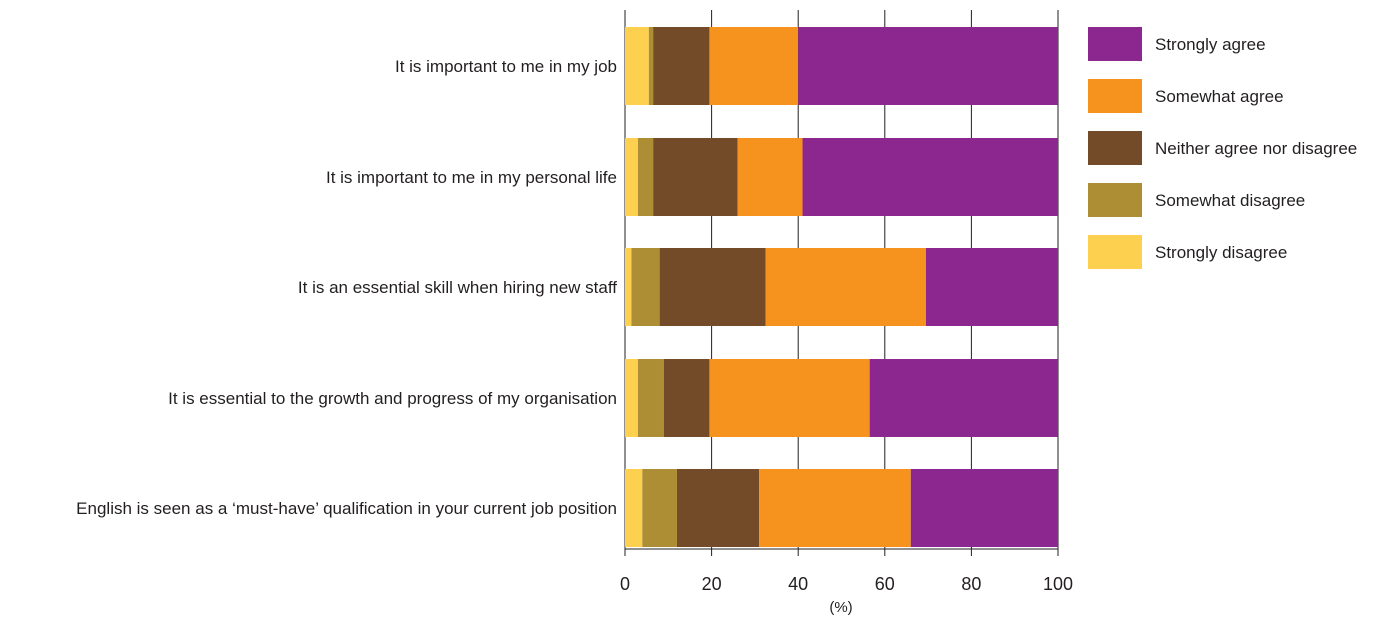 This screenshot has height=617, width=1400. What do you see at coordinates (625, 584) in the screenshot?
I see `x-tick-label: 0` at bounding box center [625, 584].